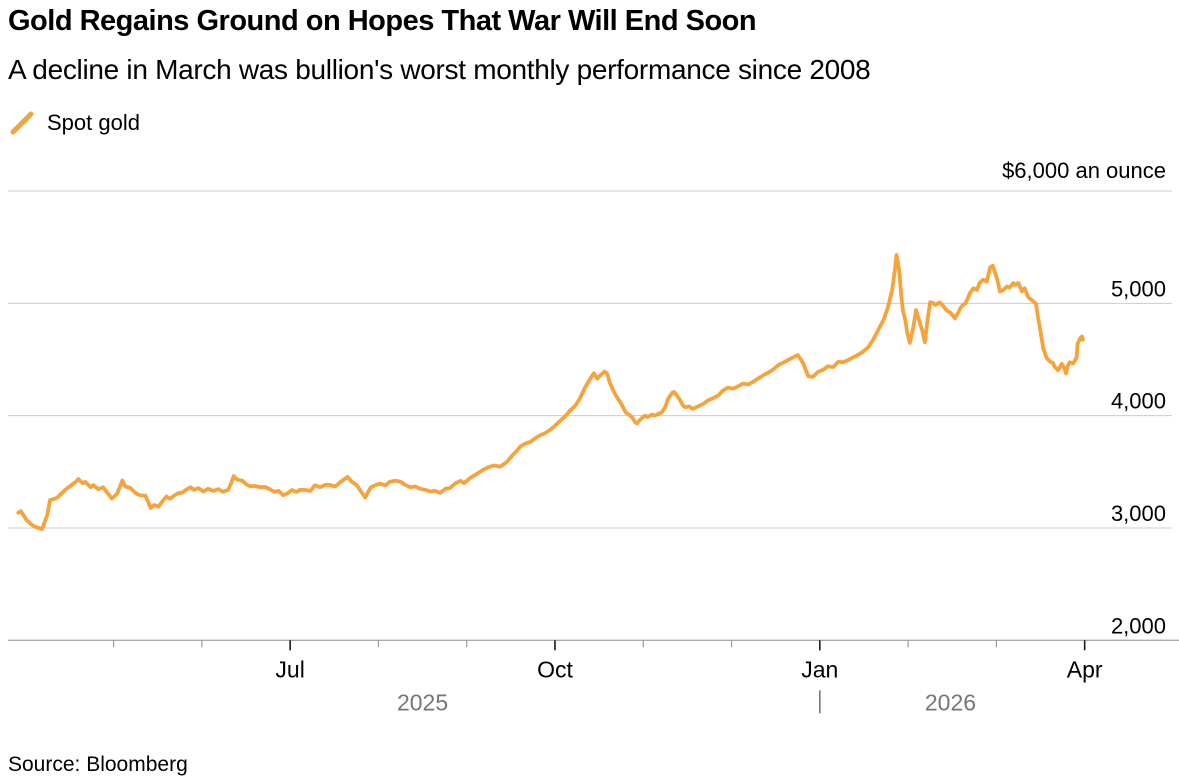 The width and height of the screenshot is (1179, 783). Describe the element at coordinates (289, 669) in the screenshot. I see `x-axis-label-Jul: Jul` at that location.